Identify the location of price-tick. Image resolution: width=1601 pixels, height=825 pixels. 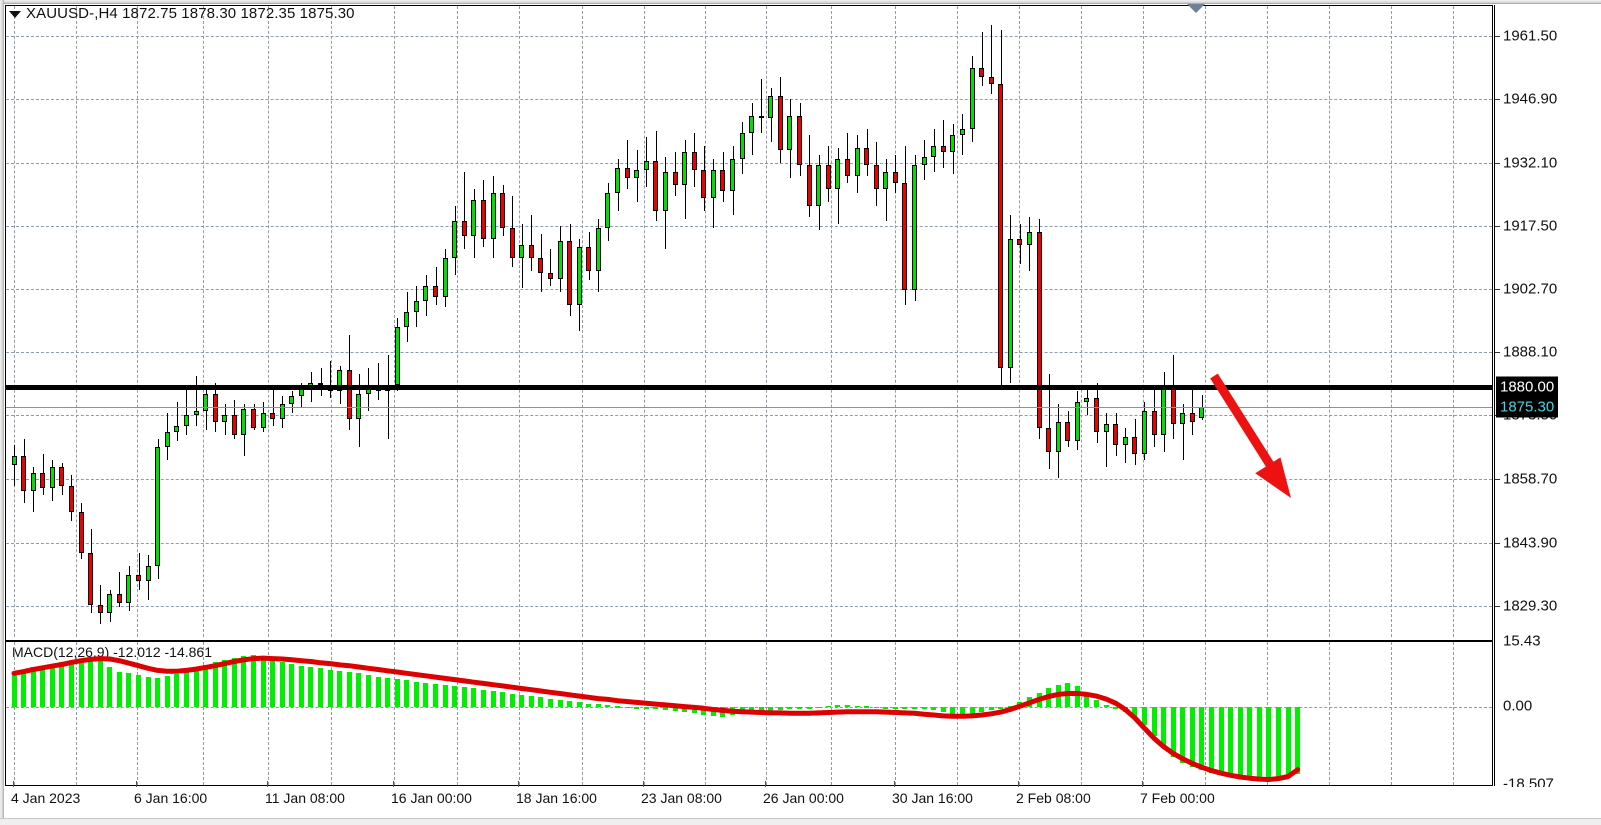
(1497, 290).